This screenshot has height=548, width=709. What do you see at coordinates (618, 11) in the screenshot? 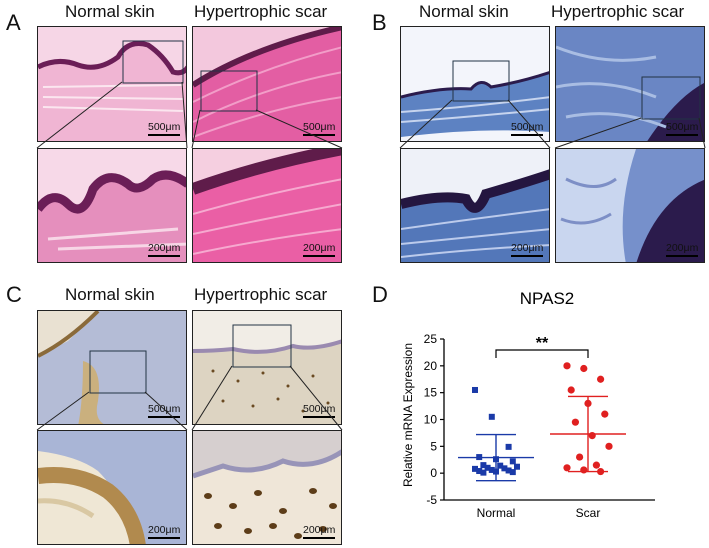
I see `panel-b-right-title: Hypertrophic scar` at bounding box center [618, 11].